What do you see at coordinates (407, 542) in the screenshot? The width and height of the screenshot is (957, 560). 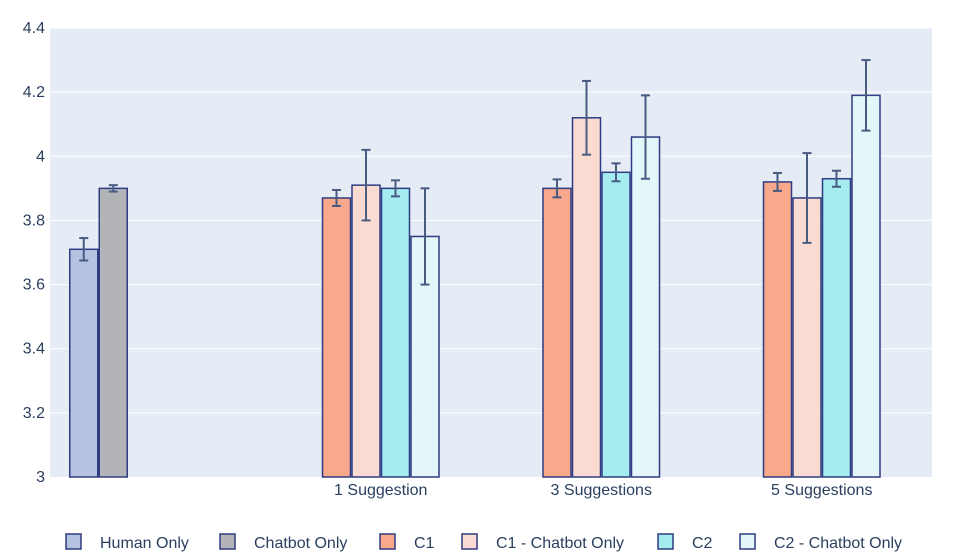 I see `legend-item: C1` at bounding box center [407, 542].